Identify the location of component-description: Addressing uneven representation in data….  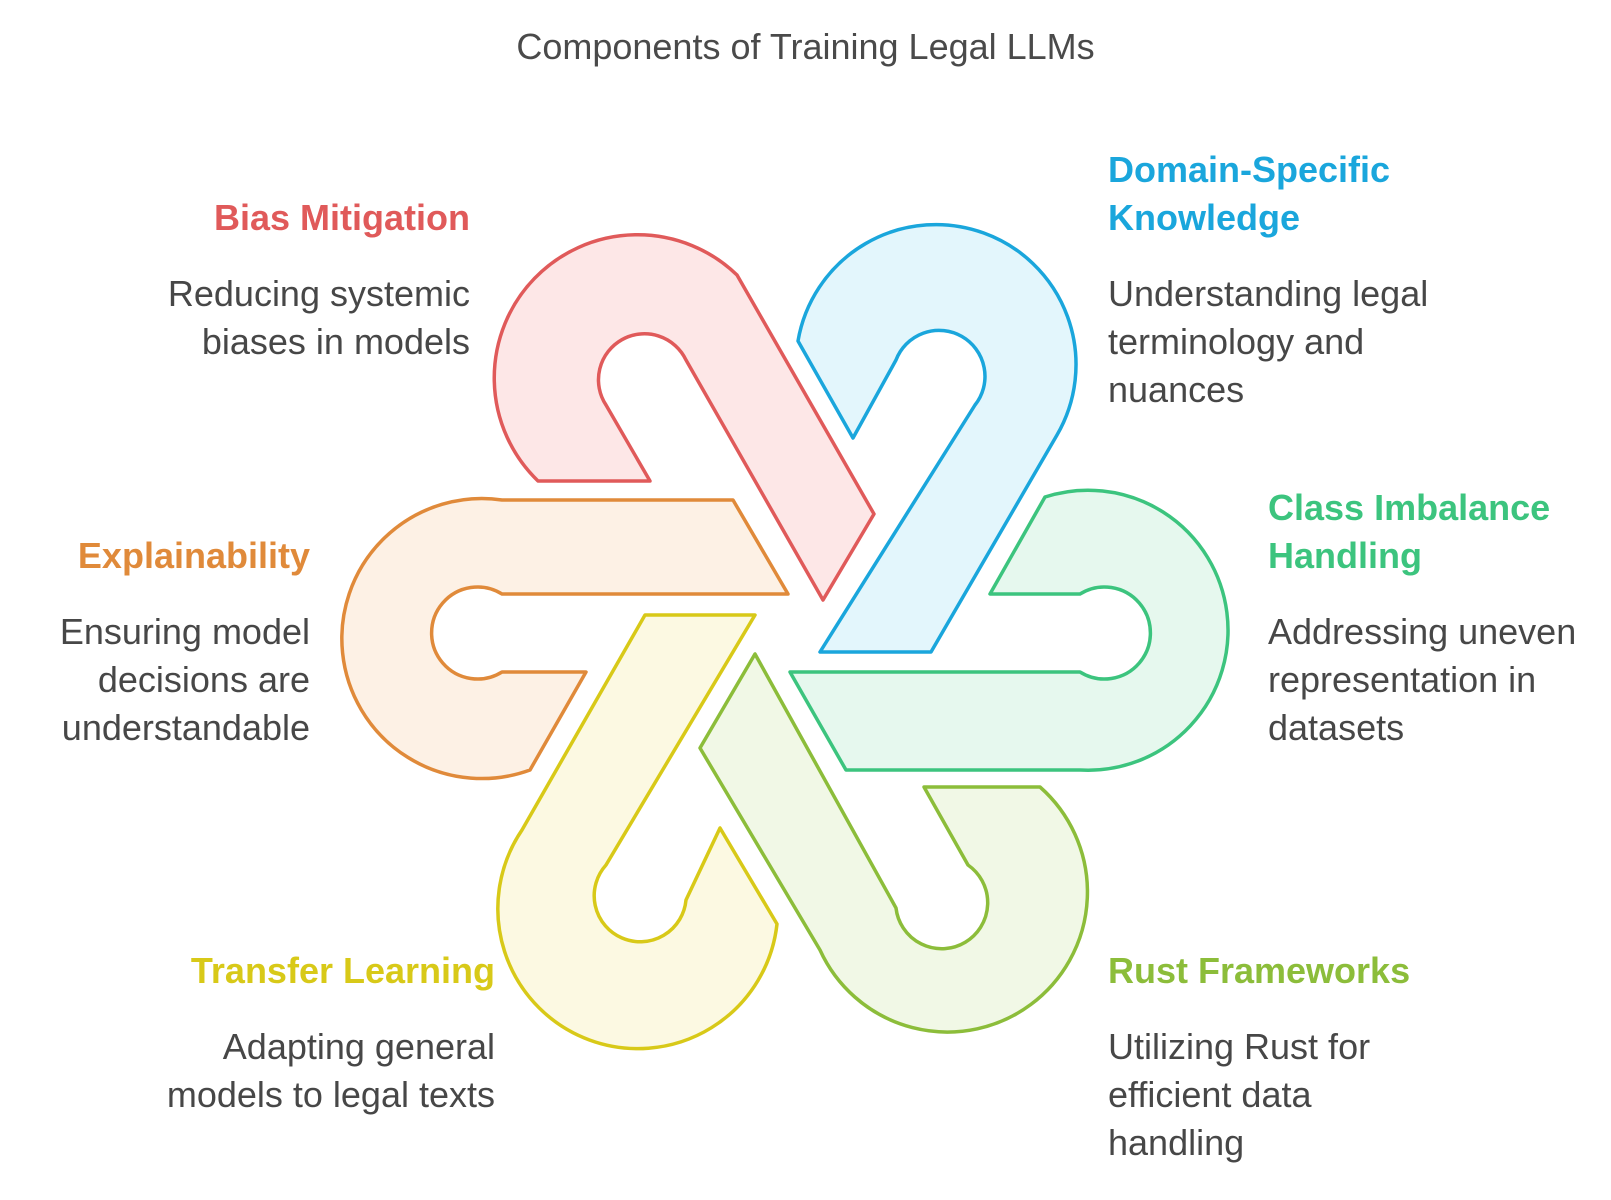
(1422, 679).